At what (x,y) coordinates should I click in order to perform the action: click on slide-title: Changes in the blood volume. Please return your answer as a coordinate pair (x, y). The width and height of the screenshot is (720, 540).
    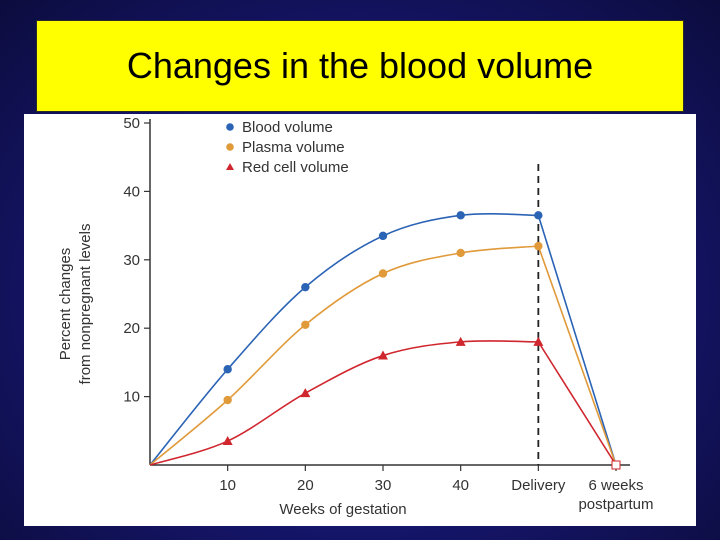
    Looking at the image, I should click on (360, 65).